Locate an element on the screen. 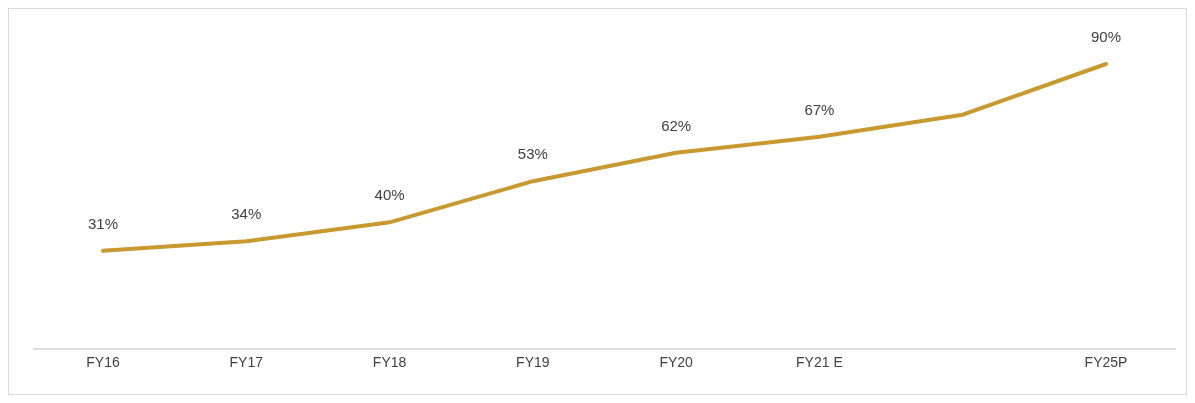 The width and height of the screenshot is (1195, 403). x-tick-label: FY21 E is located at coordinates (819, 361).